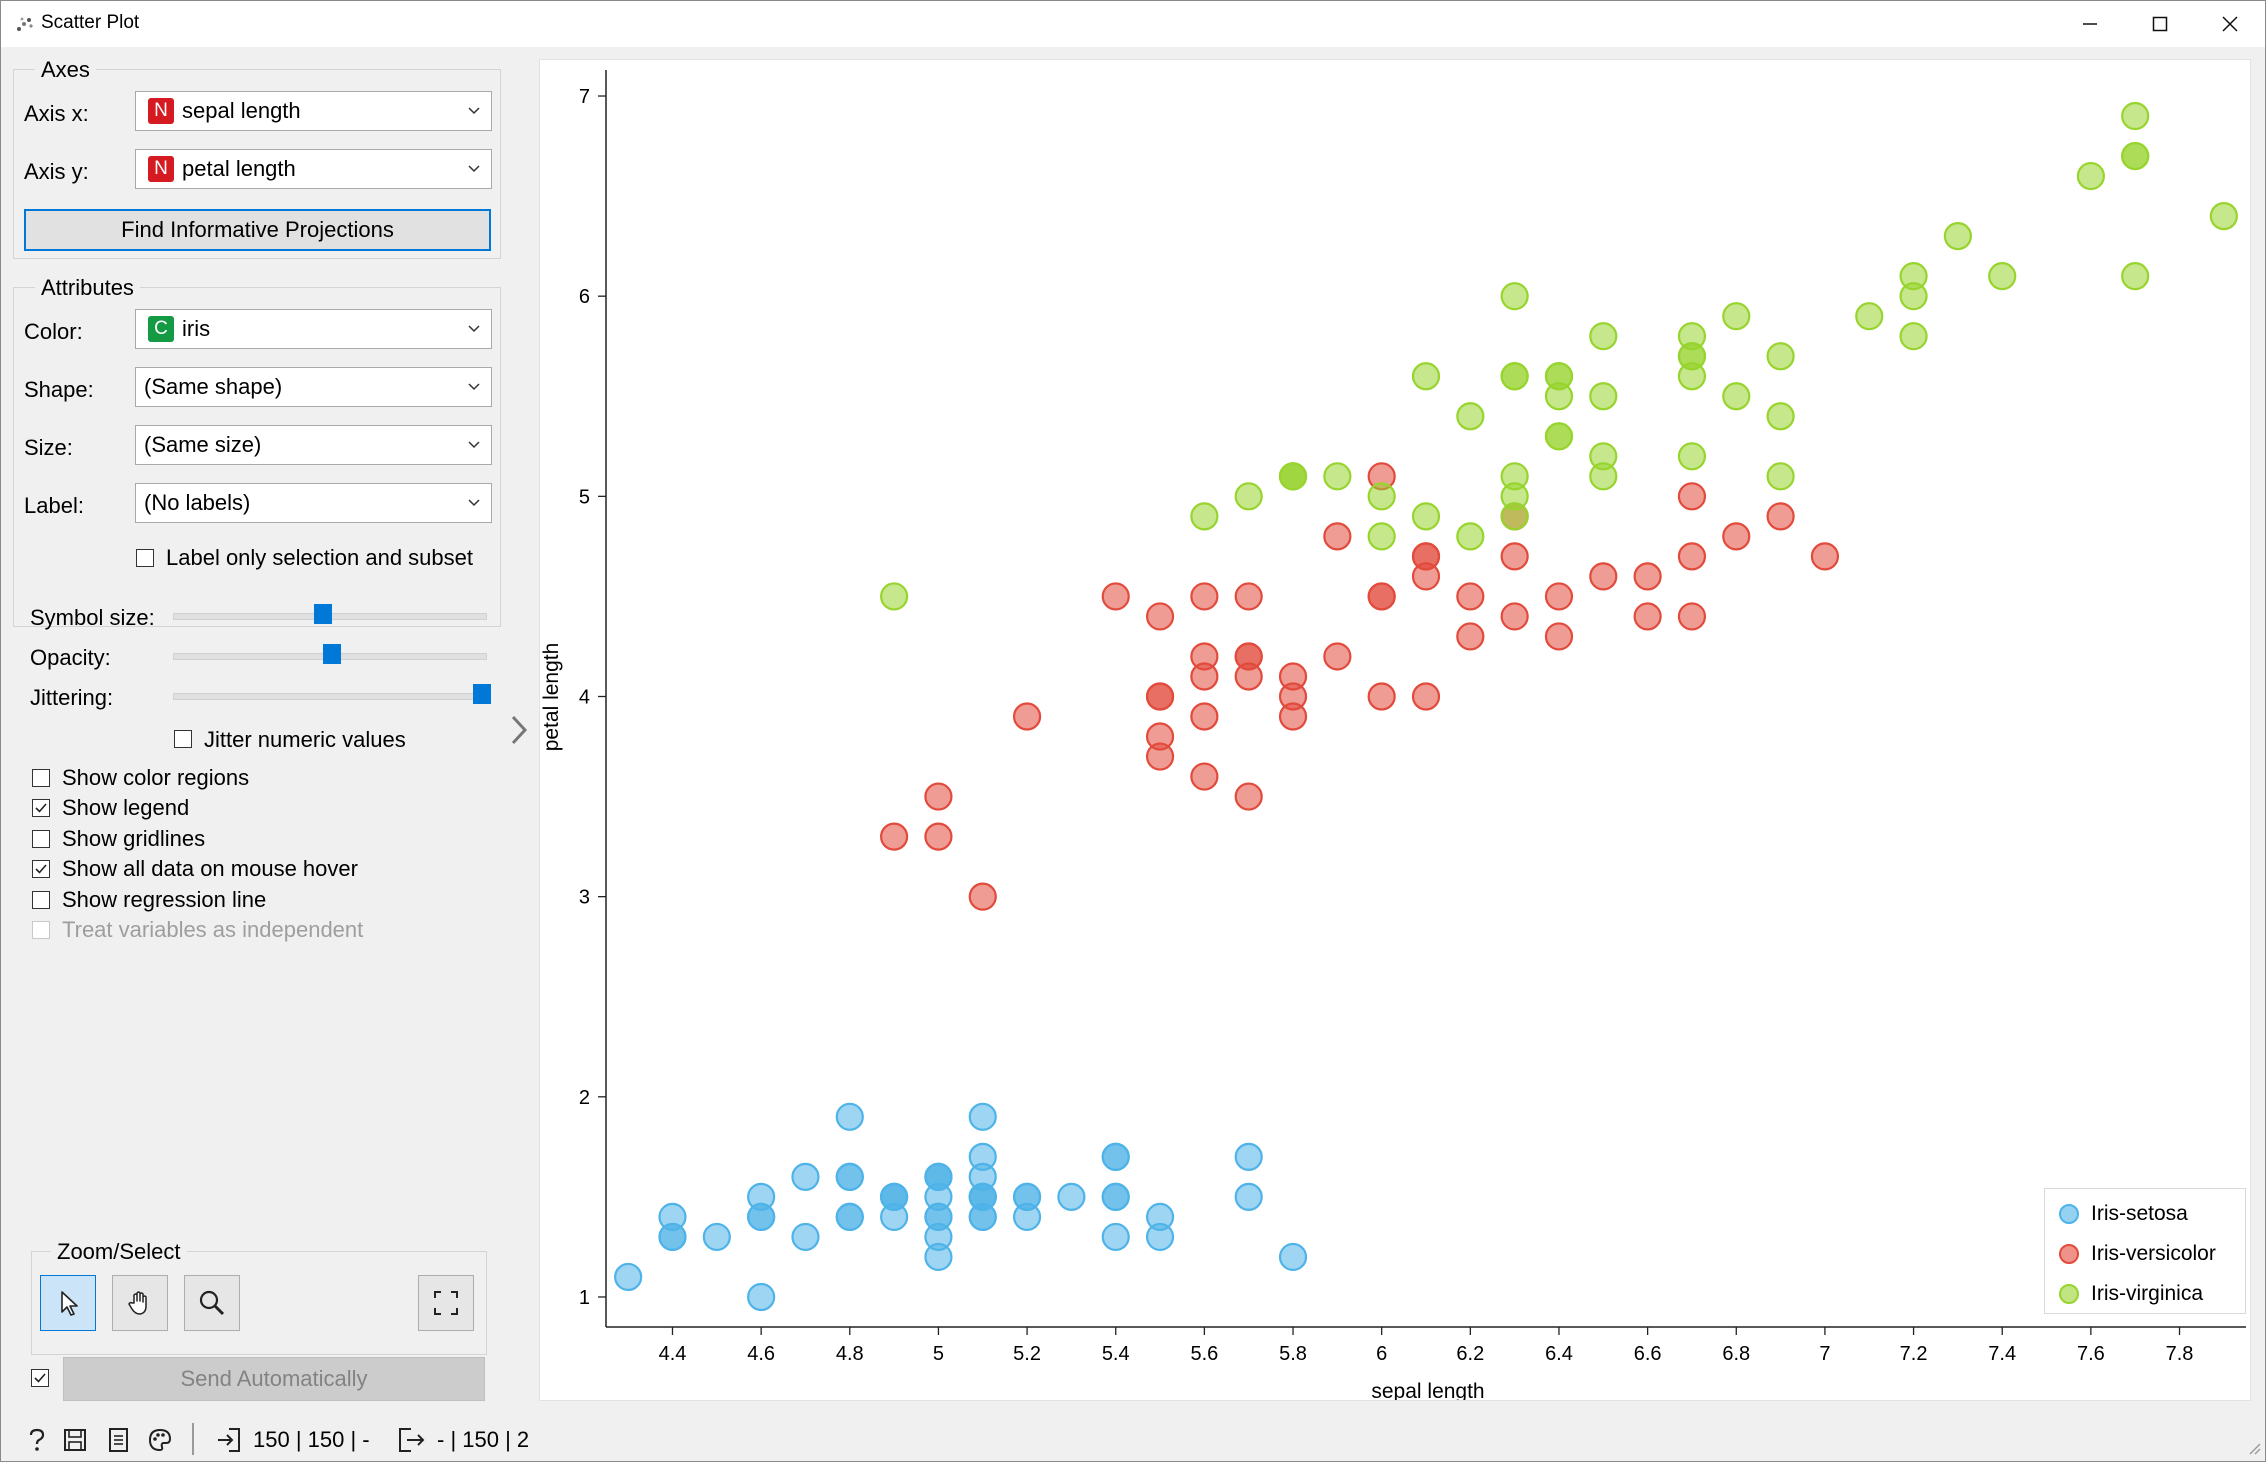 The width and height of the screenshot is (2266, 1462). What do you see at coordinates (519, 730) in the screenshot?
I see `chevron-right-icon` at bounding box center [519, 730].